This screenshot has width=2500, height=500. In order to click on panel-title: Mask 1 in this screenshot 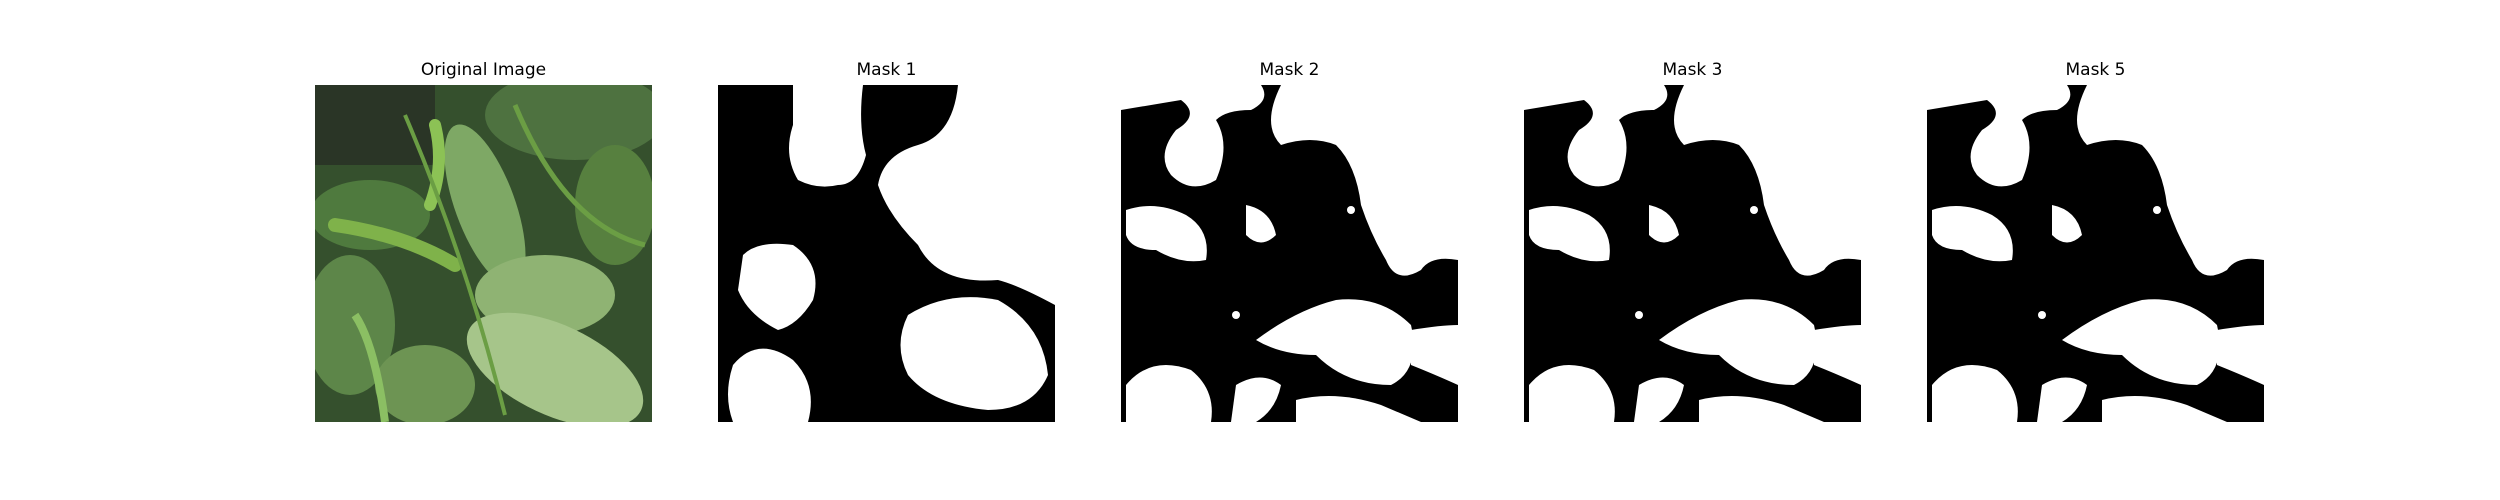, I will do `click(886, 70)`.